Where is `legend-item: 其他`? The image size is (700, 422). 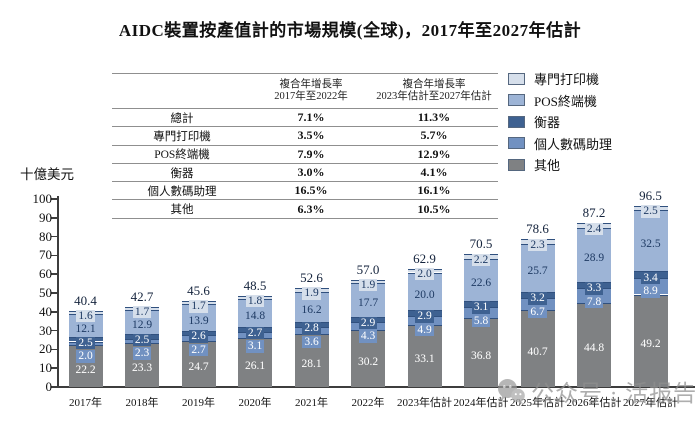
legend-item: 其他 is located at coordinates (560, 165).